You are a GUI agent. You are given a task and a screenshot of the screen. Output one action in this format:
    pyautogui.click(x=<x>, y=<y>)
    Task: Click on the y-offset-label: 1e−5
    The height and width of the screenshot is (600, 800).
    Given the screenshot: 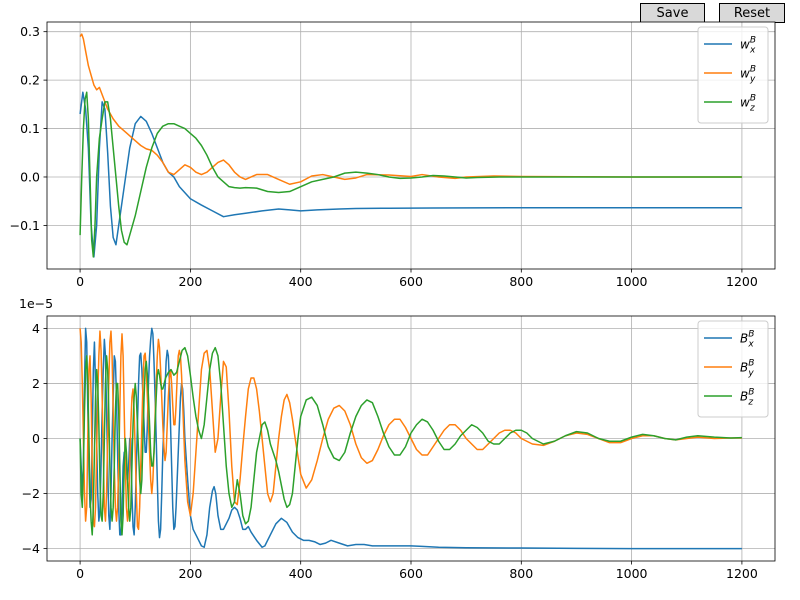 What is the action you would take?
    pyautogui.click(x=36, y=303)
    